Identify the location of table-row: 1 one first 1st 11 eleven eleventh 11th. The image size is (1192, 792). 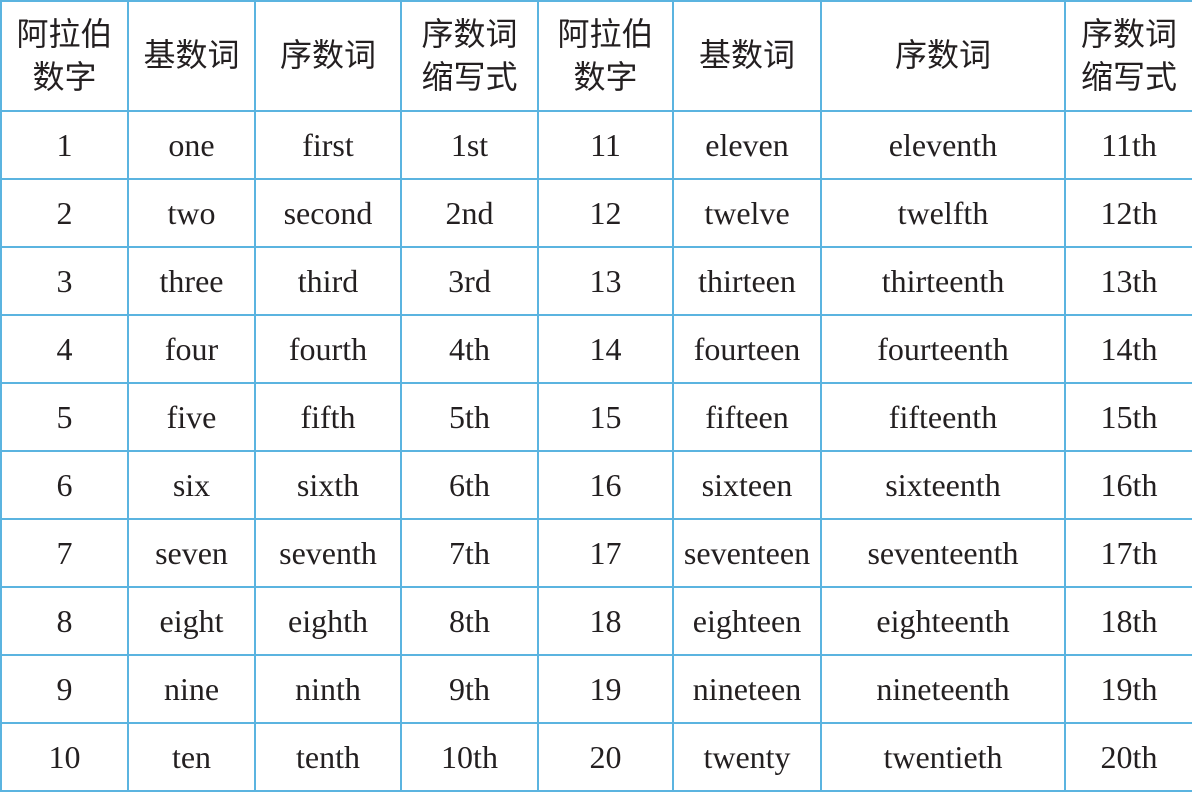
(596, 145).